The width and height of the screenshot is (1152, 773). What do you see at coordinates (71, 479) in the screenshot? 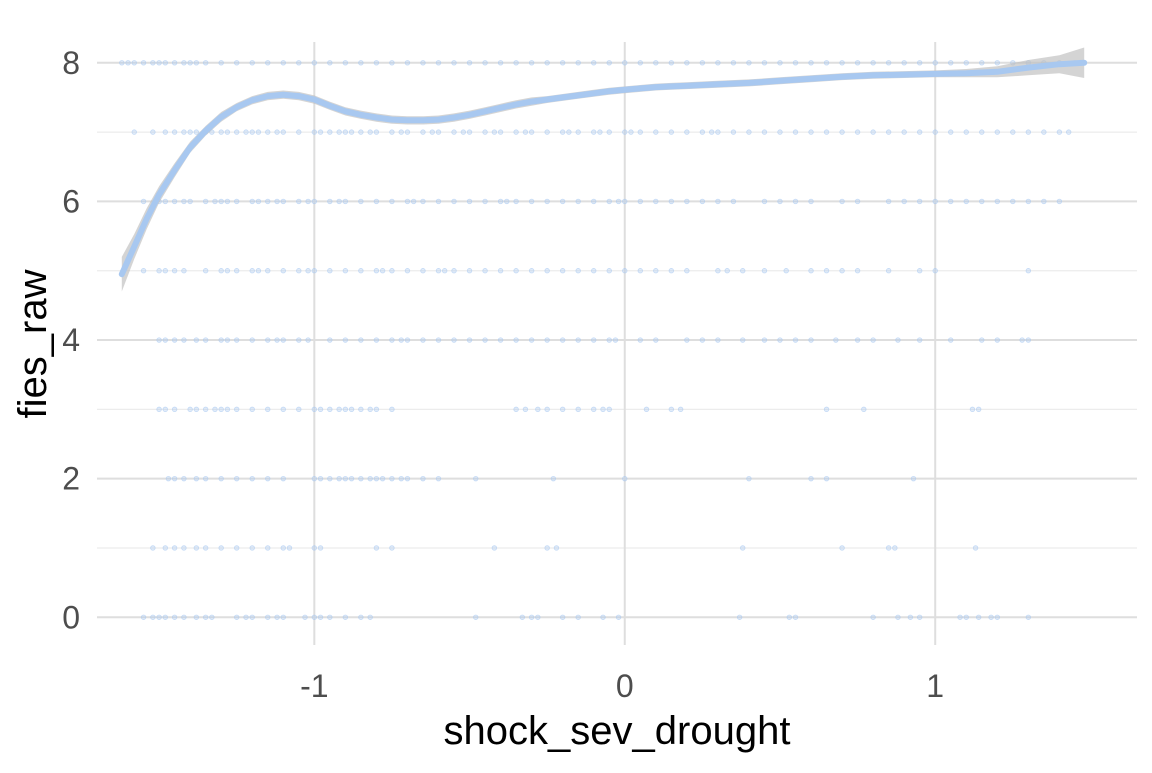
I see `y-tick-label: 2` at bounding box center [71, 479].